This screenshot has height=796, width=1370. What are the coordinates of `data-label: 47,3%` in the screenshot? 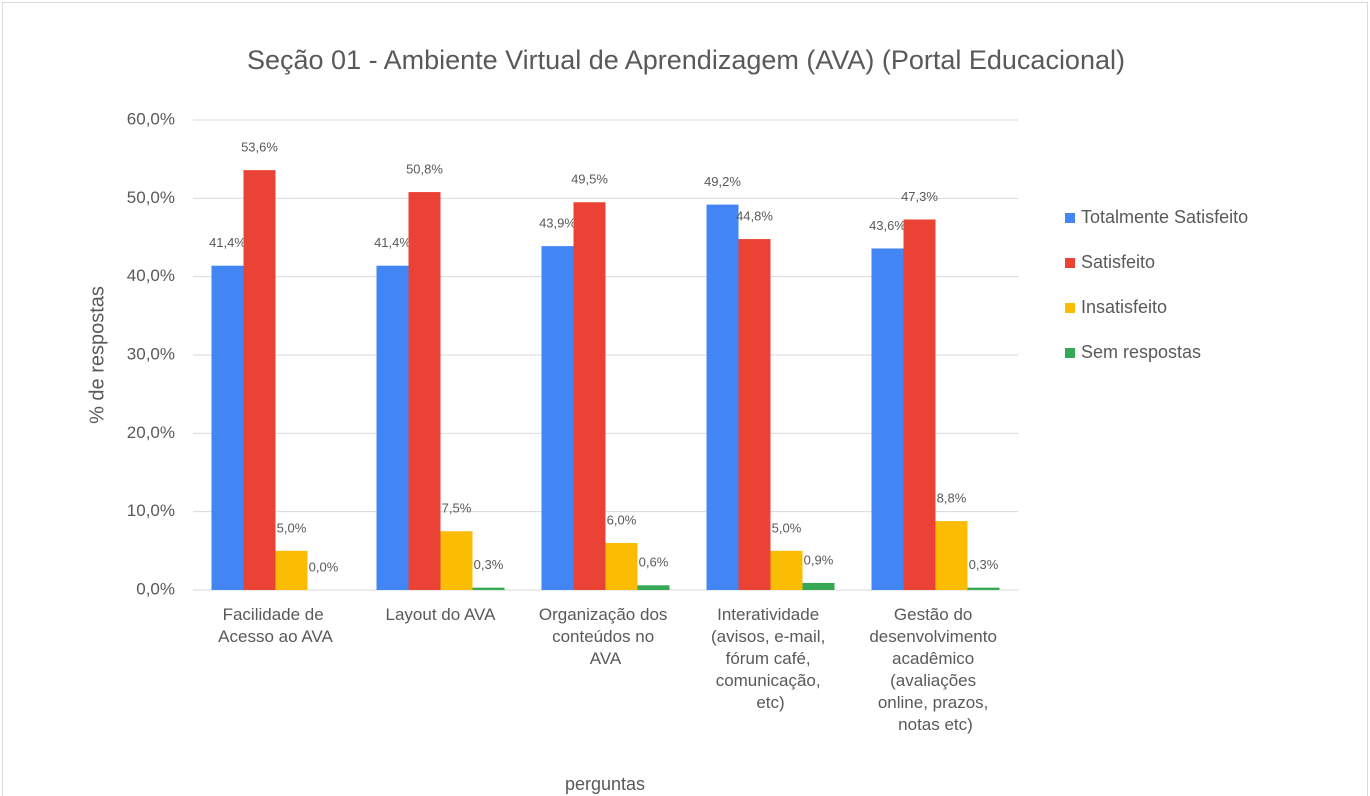 It's located at (919, 196).